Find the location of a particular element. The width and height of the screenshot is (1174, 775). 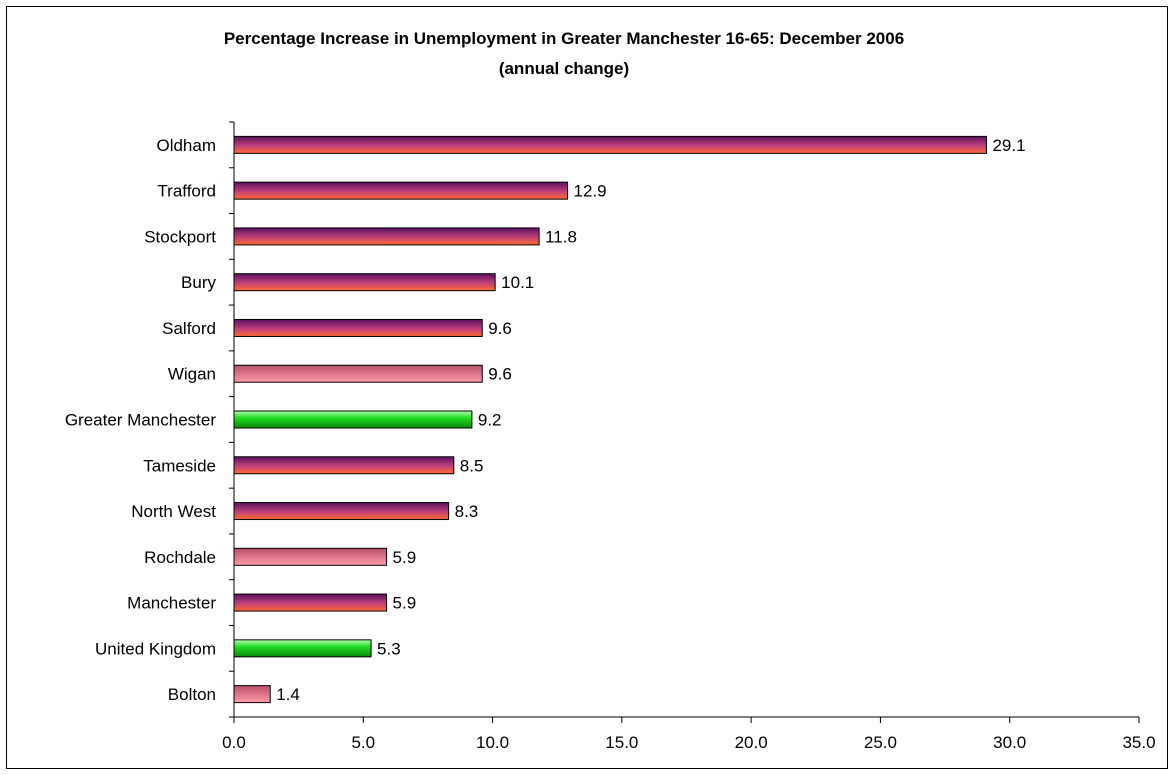

category-label: Greater Manchester is located at coordinates (141, 420).